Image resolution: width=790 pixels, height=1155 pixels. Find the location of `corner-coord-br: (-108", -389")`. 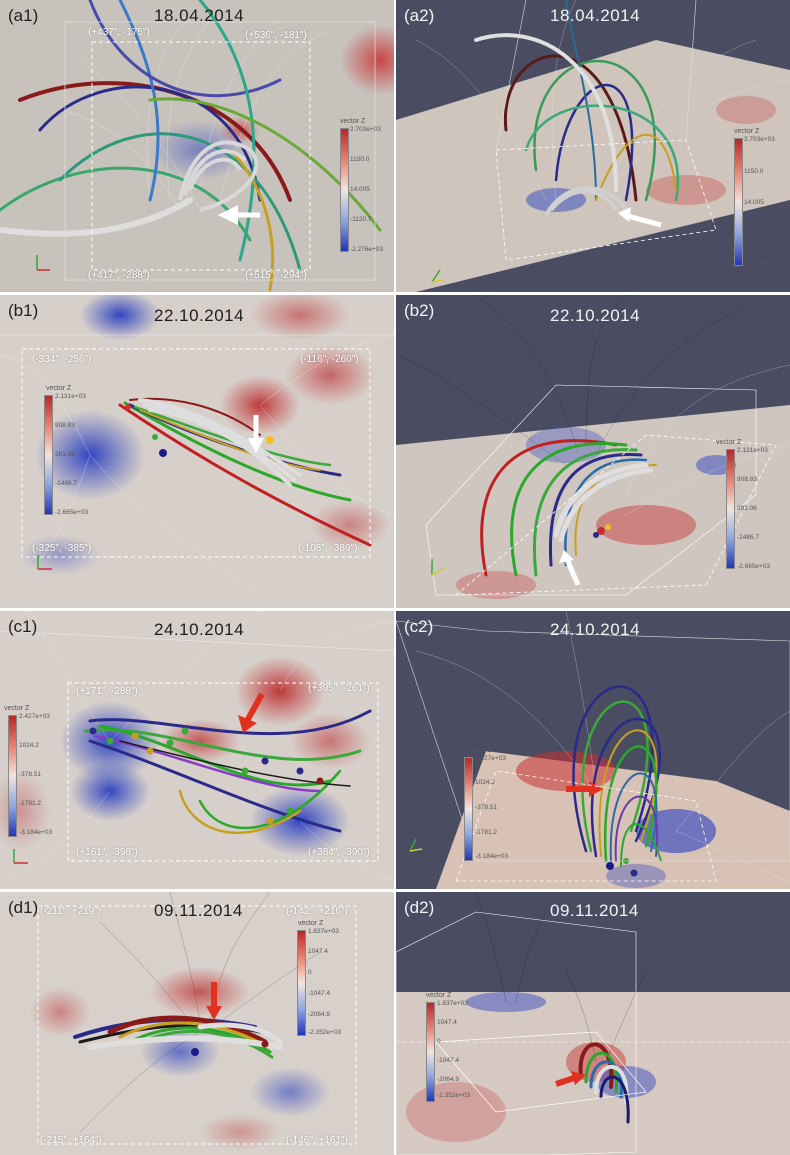

corner-coord-br: (-108", -389") is located at coordinates (328, 548).